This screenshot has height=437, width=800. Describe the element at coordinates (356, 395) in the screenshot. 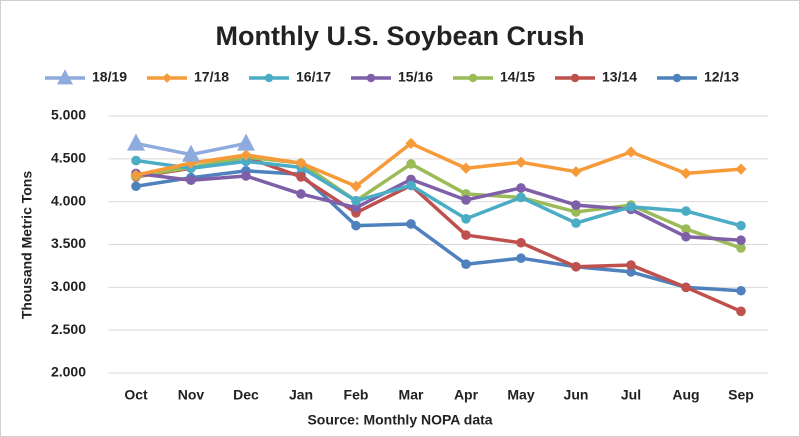

I see `x-tick-label: Feb` at that location.